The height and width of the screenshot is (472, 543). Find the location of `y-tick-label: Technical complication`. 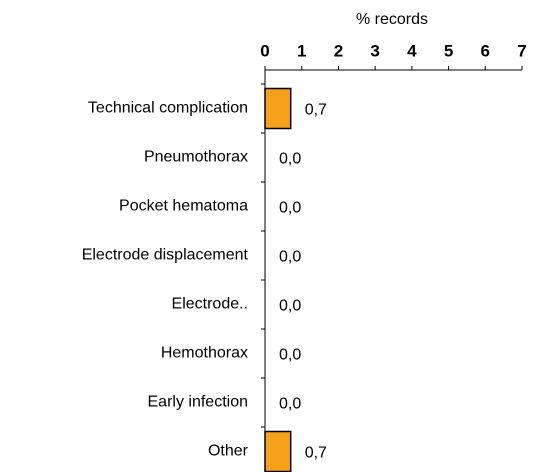

y-tick-label: Technical complication is located at coordinates (168, 108).